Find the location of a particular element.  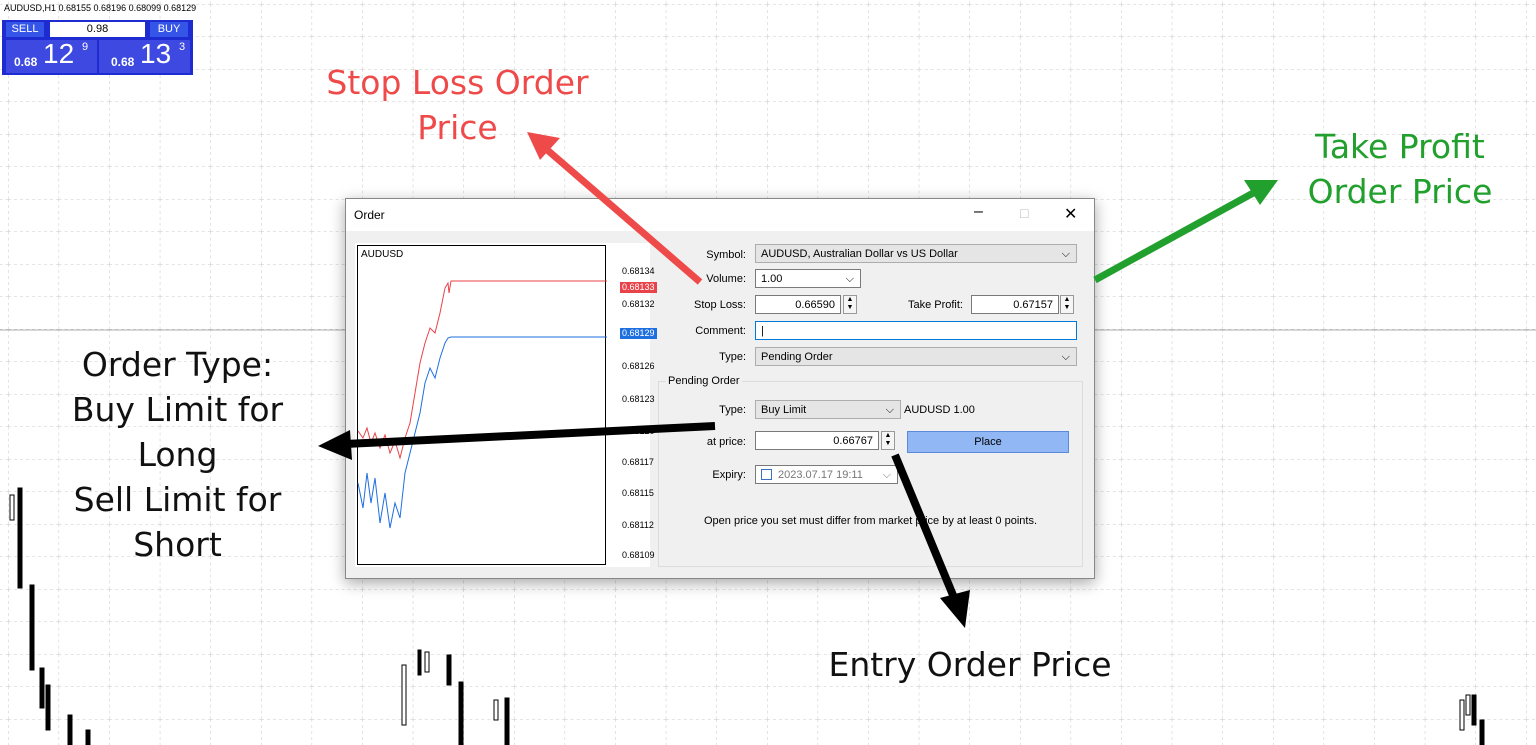

field-label: Expiry: is located at coordinates (729, 475).